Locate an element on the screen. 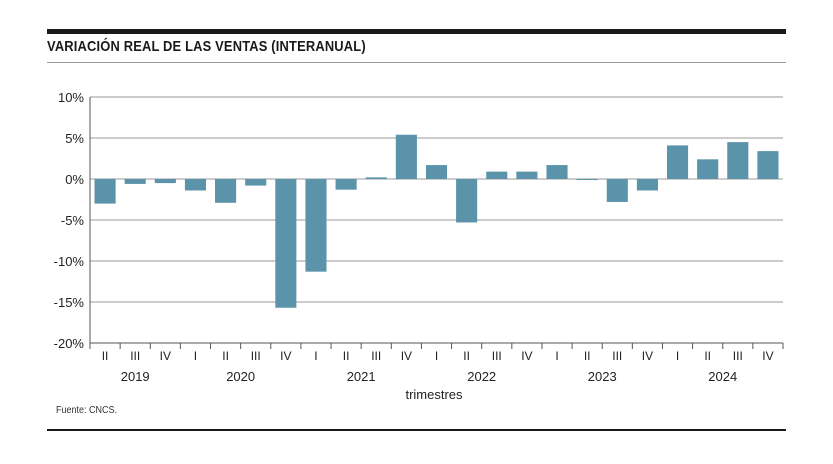 Image resolution: width=833 pixels, height=464 pixels. year-label: 2020 is located at coordinates (240, 376).